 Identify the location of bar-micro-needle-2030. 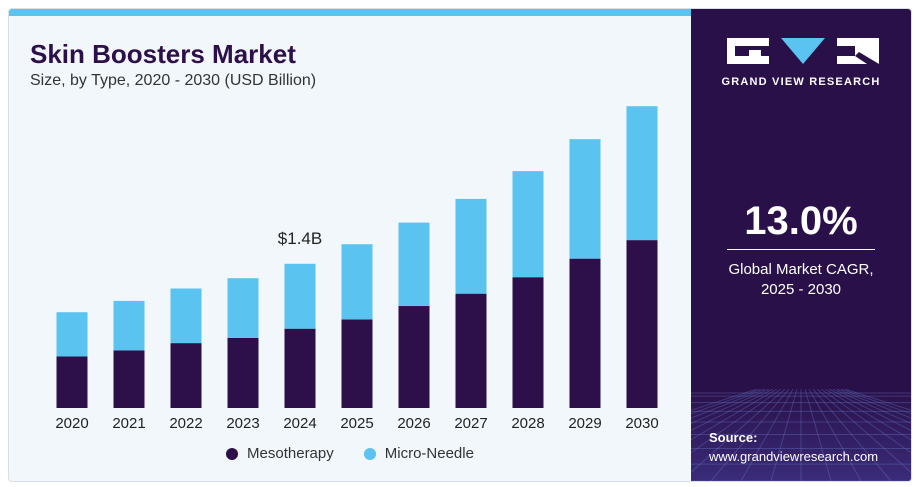
(642, 173).